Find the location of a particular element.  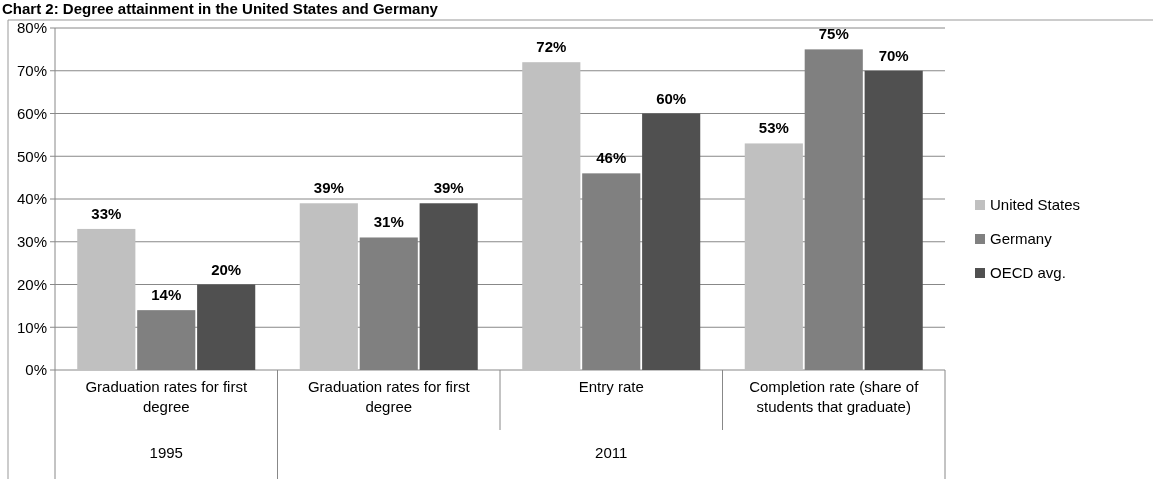

y-tick-label: 20% is located at coordinates (31, 284).